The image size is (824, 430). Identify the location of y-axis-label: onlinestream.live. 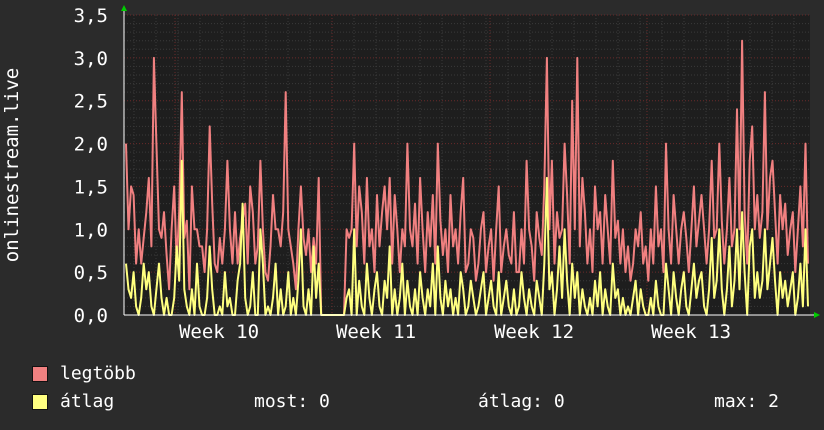
(12, 165).